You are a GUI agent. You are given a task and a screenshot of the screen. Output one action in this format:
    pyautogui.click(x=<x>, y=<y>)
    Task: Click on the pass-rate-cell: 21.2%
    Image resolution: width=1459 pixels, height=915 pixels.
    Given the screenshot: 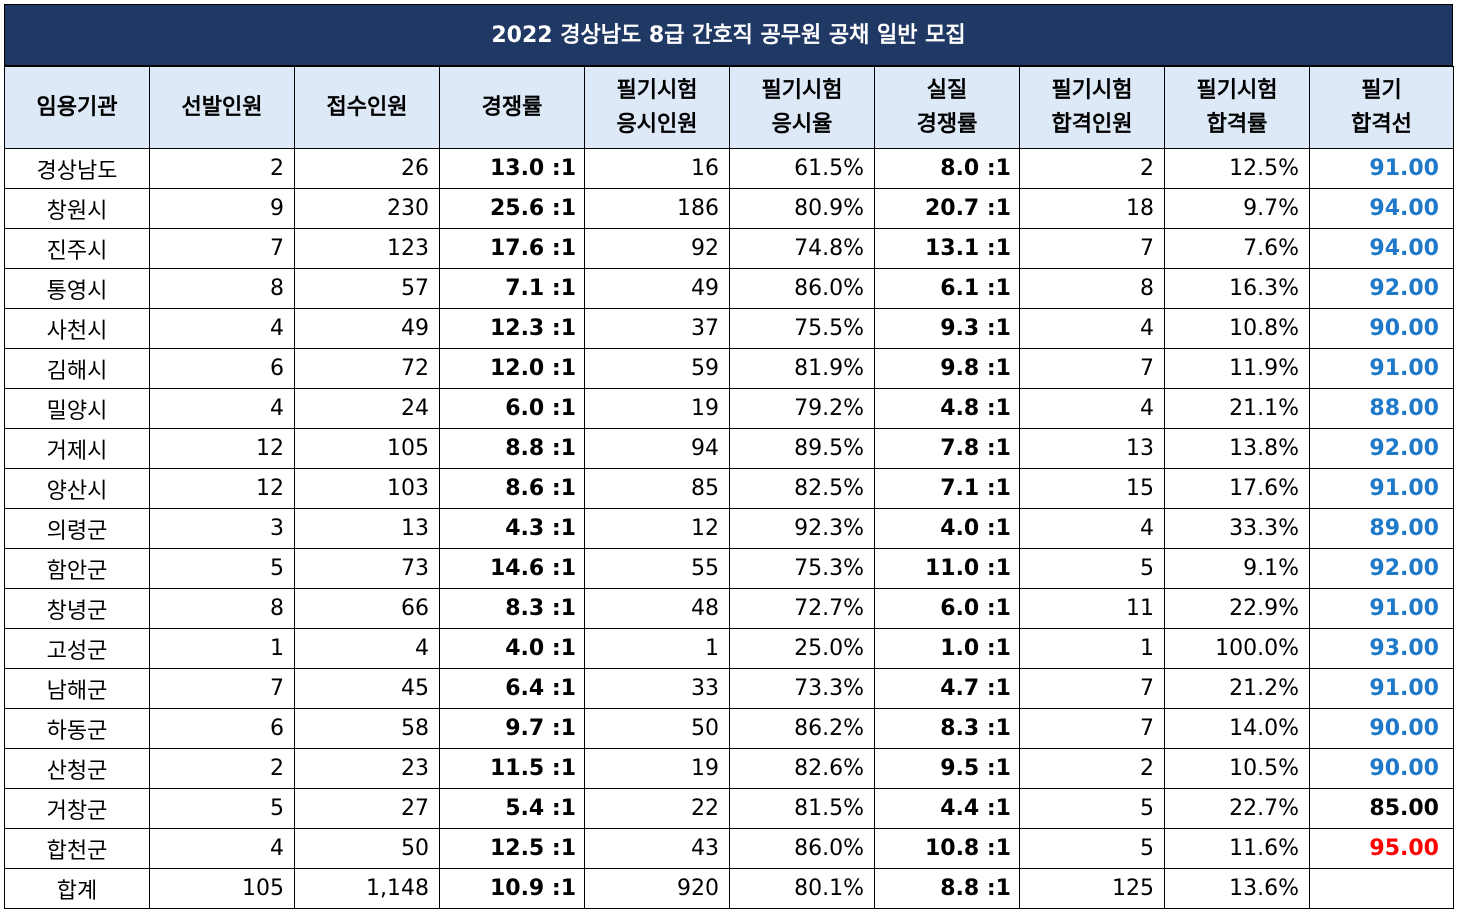 What is the action you would take?
    pyautogui.click(x=1237, y=688)
    